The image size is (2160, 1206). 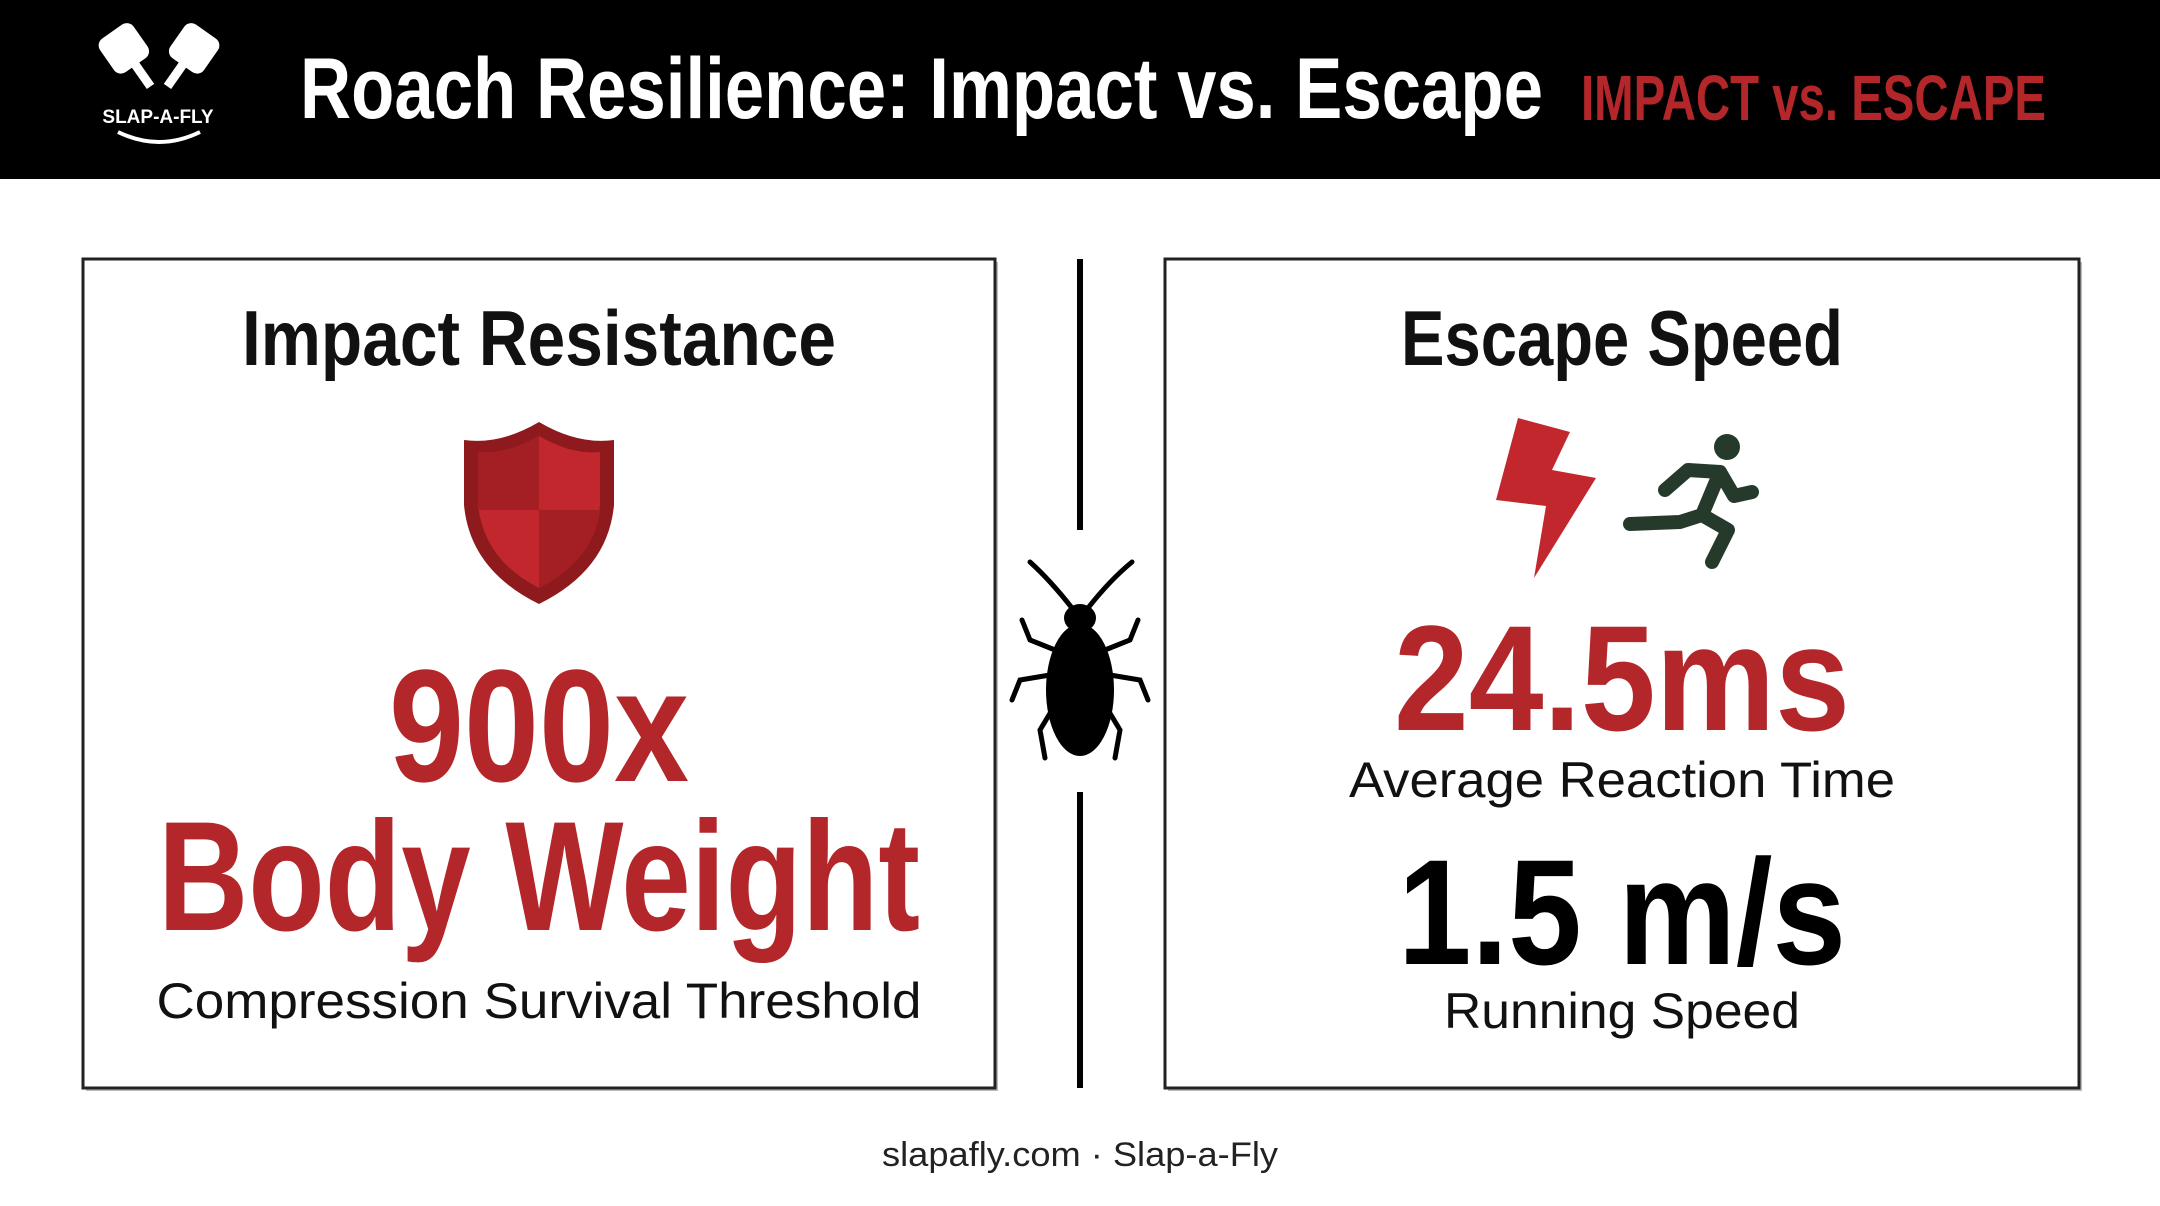 What do you see at coordinates (1622, 1011) in the screenshot?
I see `stat-label: Running Speed` at bounding box center [1622, 1011].